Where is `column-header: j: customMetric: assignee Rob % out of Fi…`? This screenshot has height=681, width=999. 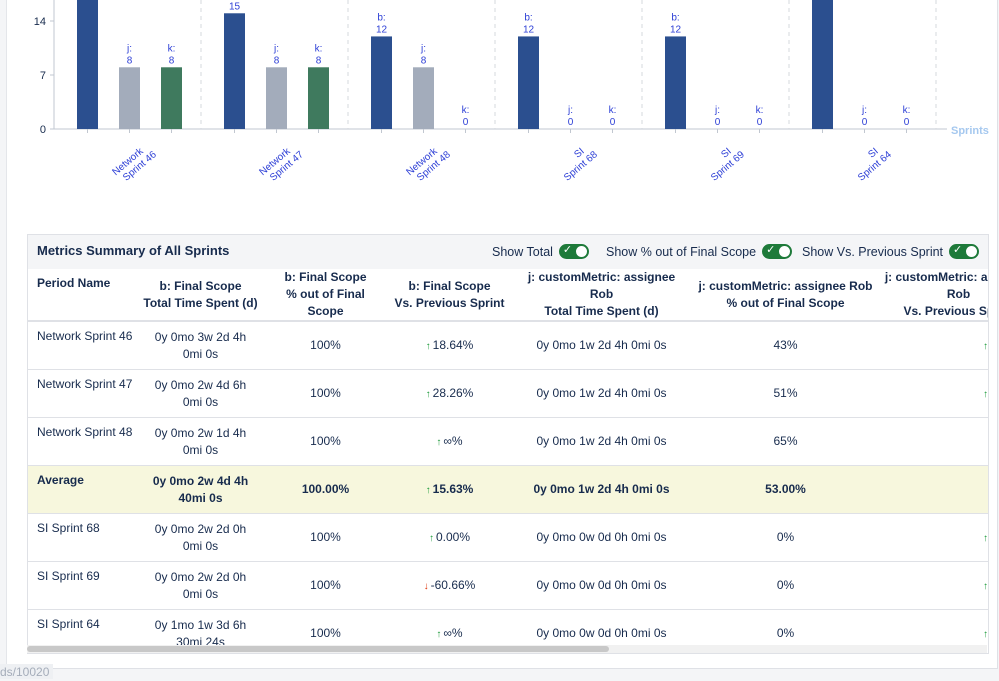 column-header: j: customMetric: assignee Rob % out of Fi… is located at coordinates (785, 295).